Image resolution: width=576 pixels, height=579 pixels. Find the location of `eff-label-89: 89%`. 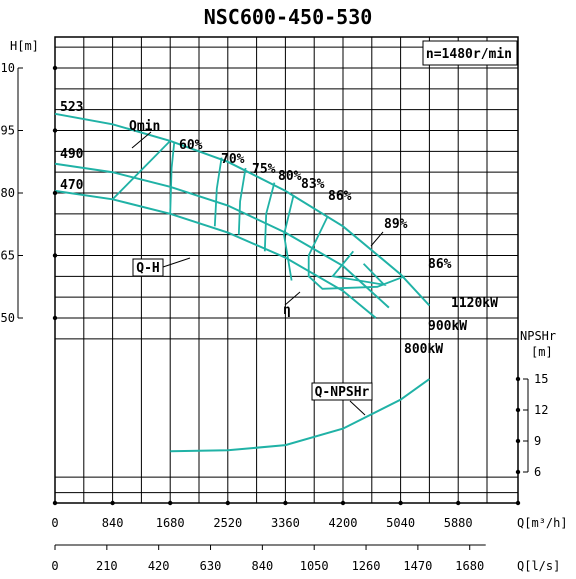

eff-label-89: 89% is located at coordinates (396, 224).